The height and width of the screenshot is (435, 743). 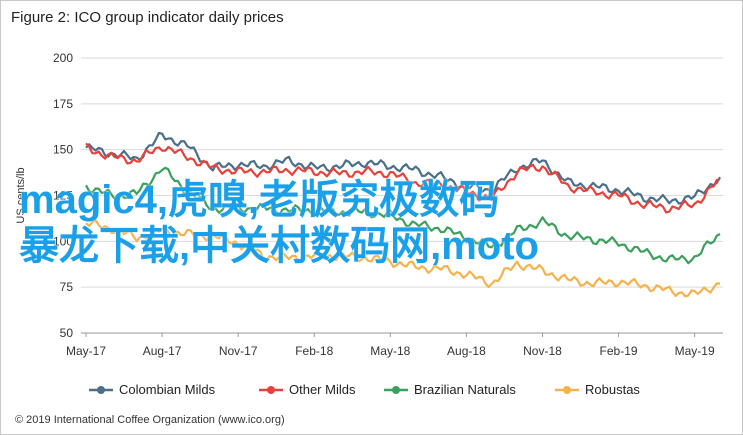 I want to click on x-tick-label: Feb-19, so click(x=619, y=351).